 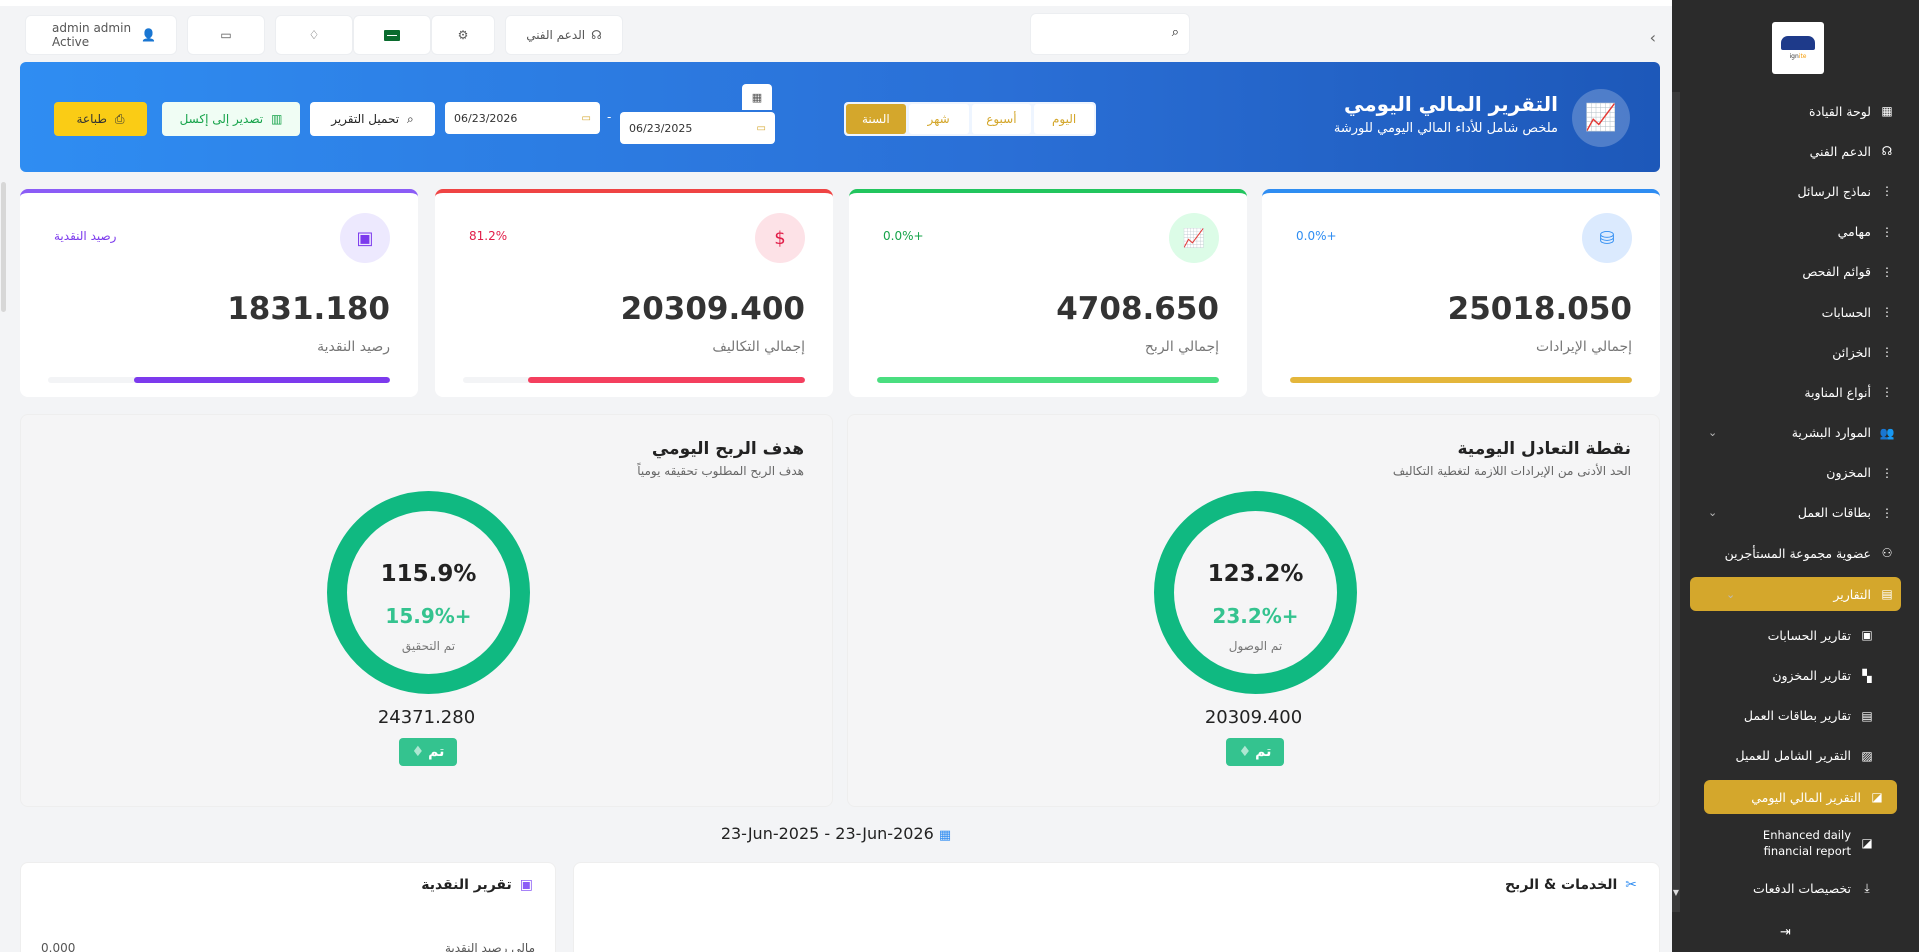 What do you see at coordinates (288, 946) in the screenshot?
I see `cash-row: 0.000 مالي رصيد النقدية` at bounding box center [288, 946].